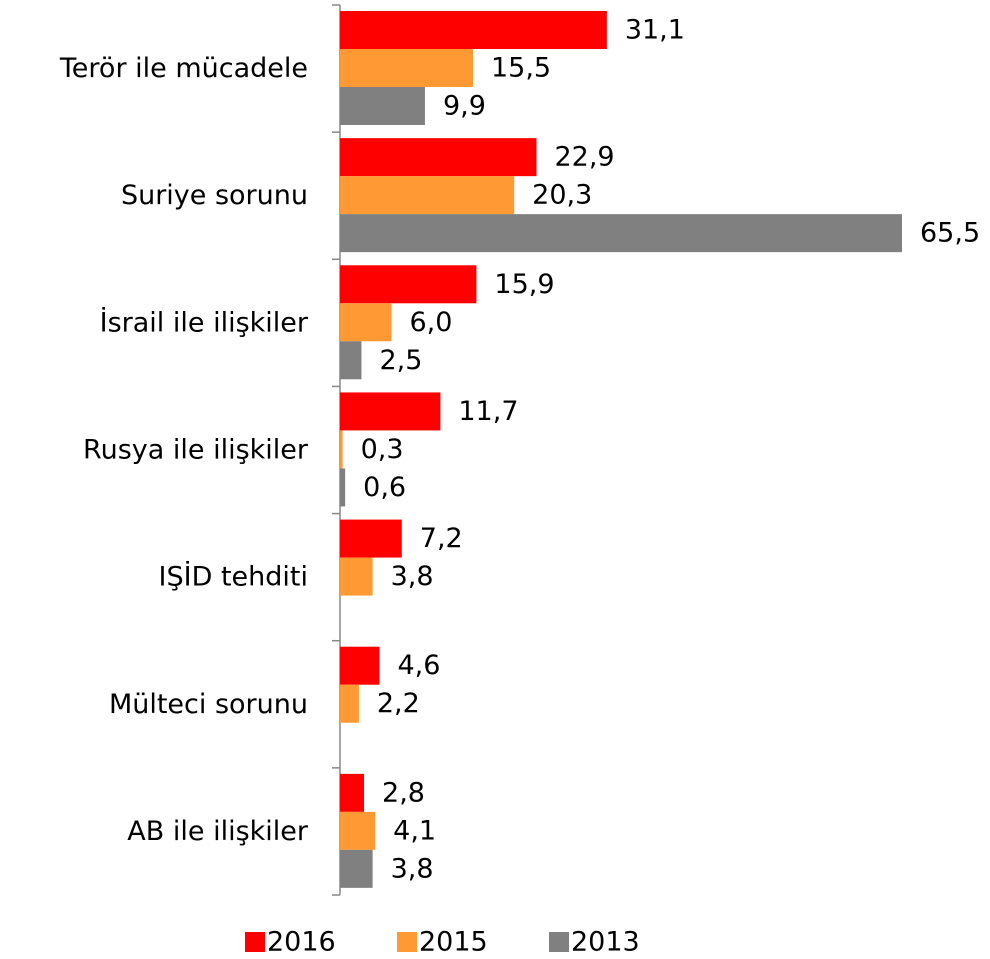 The image size is (990, 959). What do you see at coordinates (584, 157) in the screenshot?
I see `data-label: 22,9` at bounding box center [584, 157].